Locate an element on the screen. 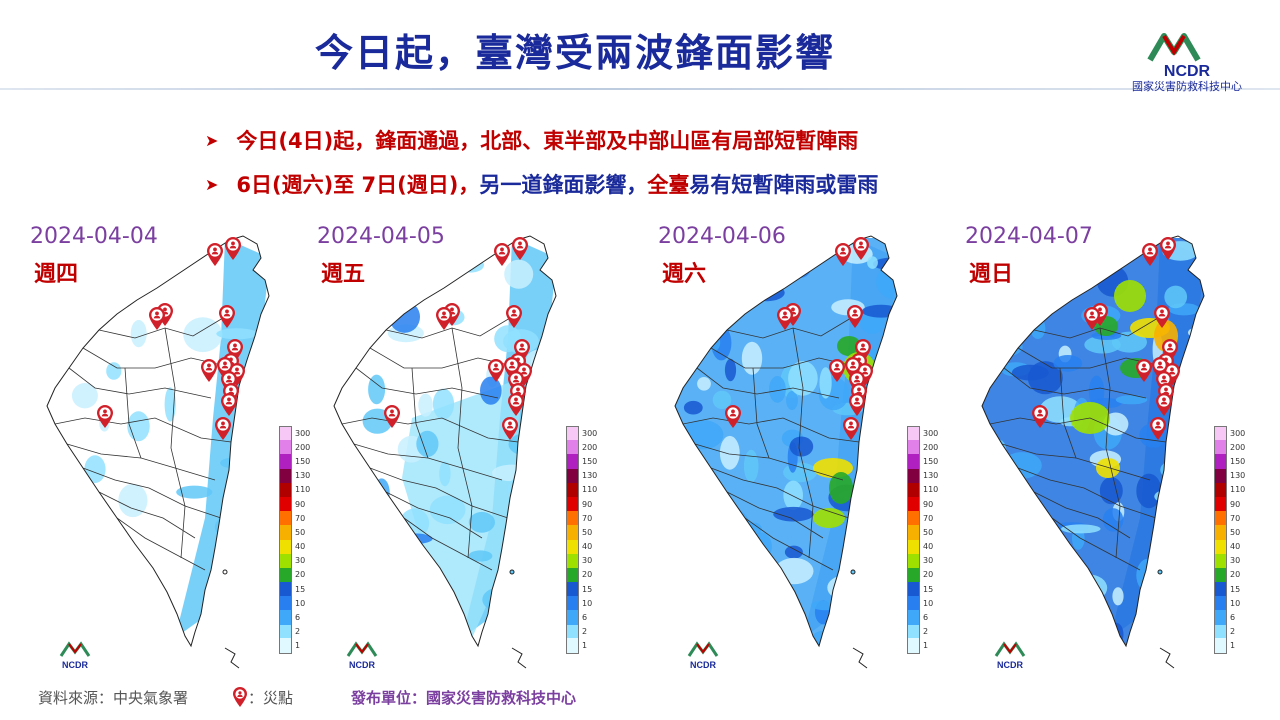  bullet-text-part: 易有短暫陣雨或雷雨 is located at coordinates (784, 185).